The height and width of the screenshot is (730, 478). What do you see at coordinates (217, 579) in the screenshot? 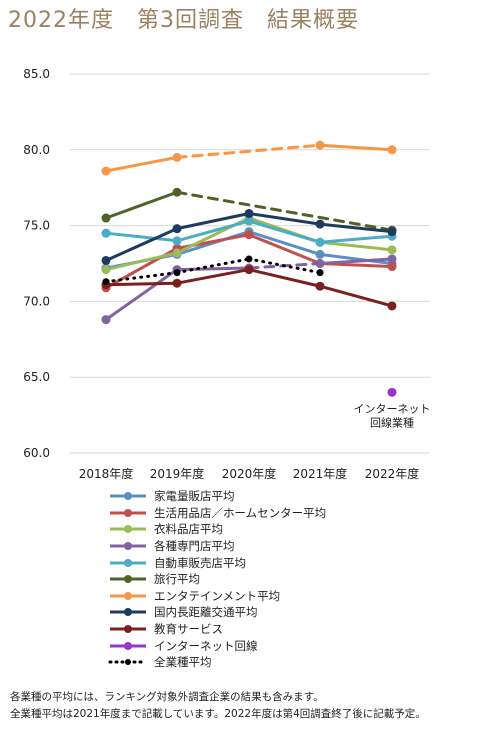
I see `legend-item: 旅行平均` at bounding box center [217, 579].